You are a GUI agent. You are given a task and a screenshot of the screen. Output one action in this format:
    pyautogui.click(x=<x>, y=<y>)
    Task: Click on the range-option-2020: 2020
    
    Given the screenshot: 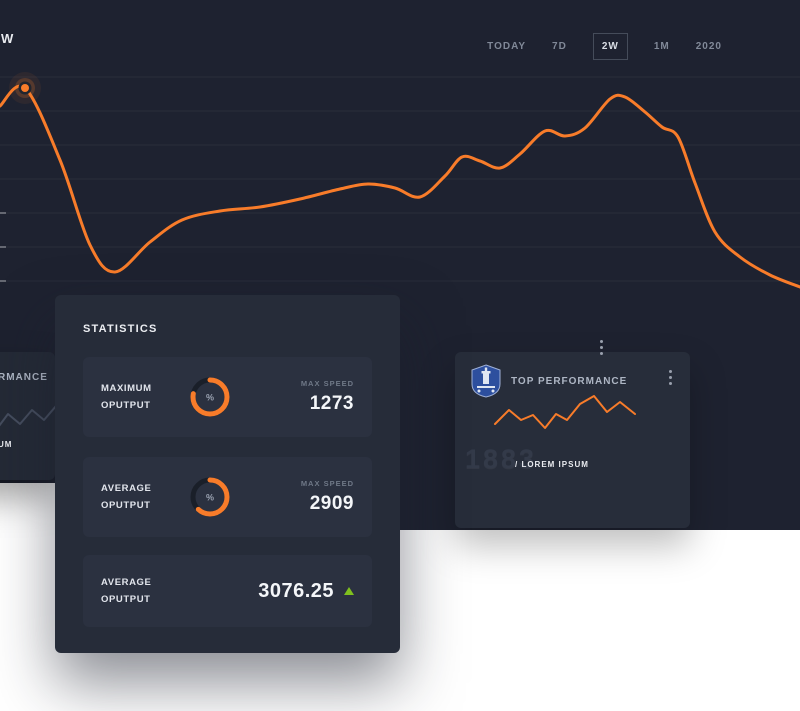 What is the action you would take?
    pyautogui.click(x=708, y=46)
    